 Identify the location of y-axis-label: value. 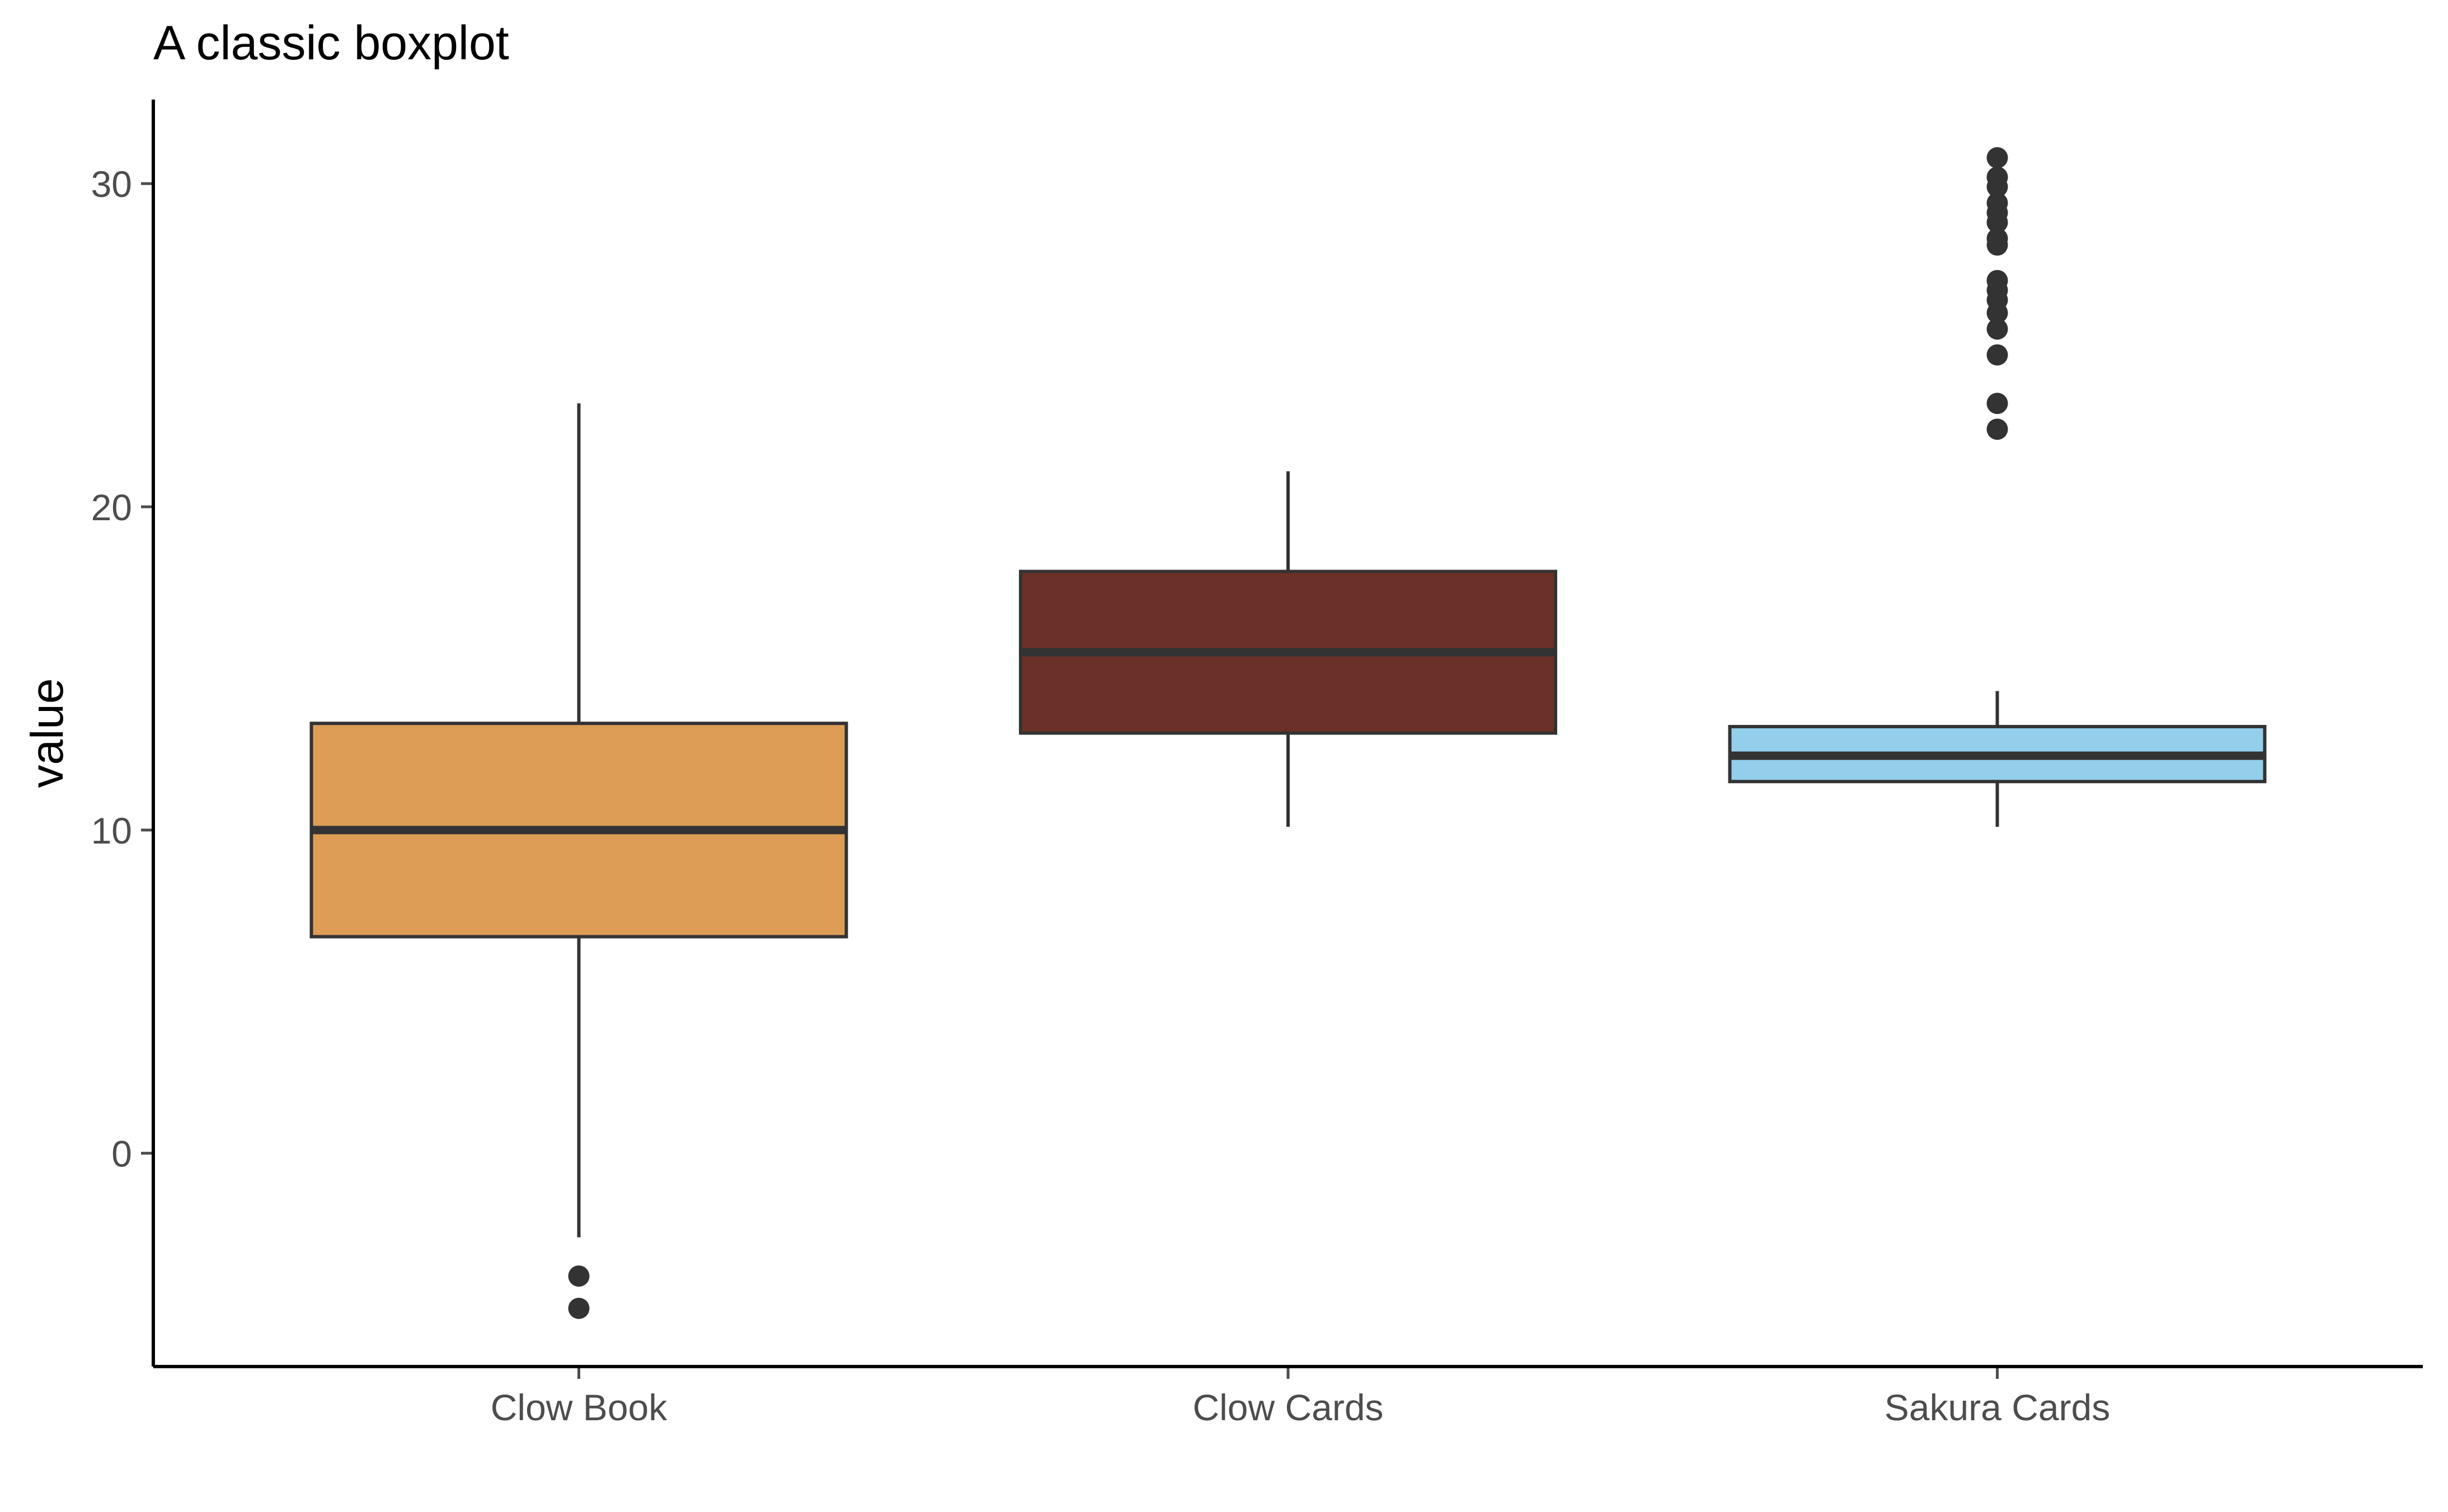
(47, 733).